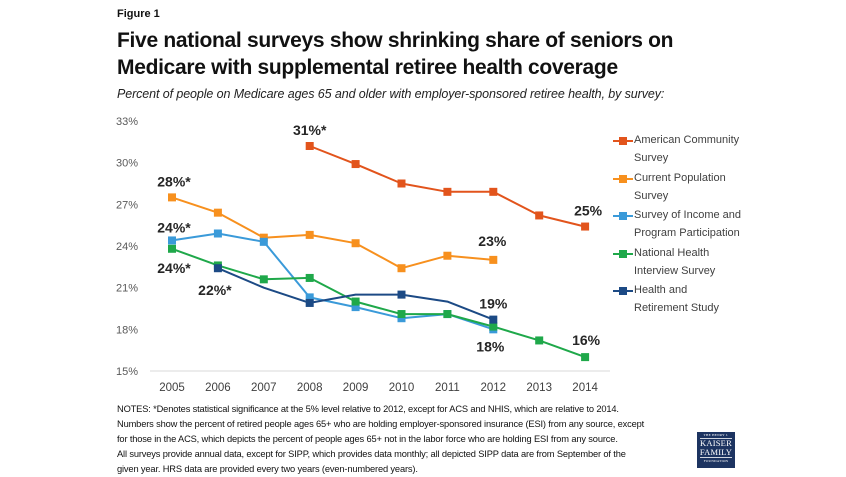 This screenshot has height=477, width=846. What do you see at coordinates (447, 388) in the screenshot?
I see `x-tick-label: 2011` at bounding box center [447, 388].